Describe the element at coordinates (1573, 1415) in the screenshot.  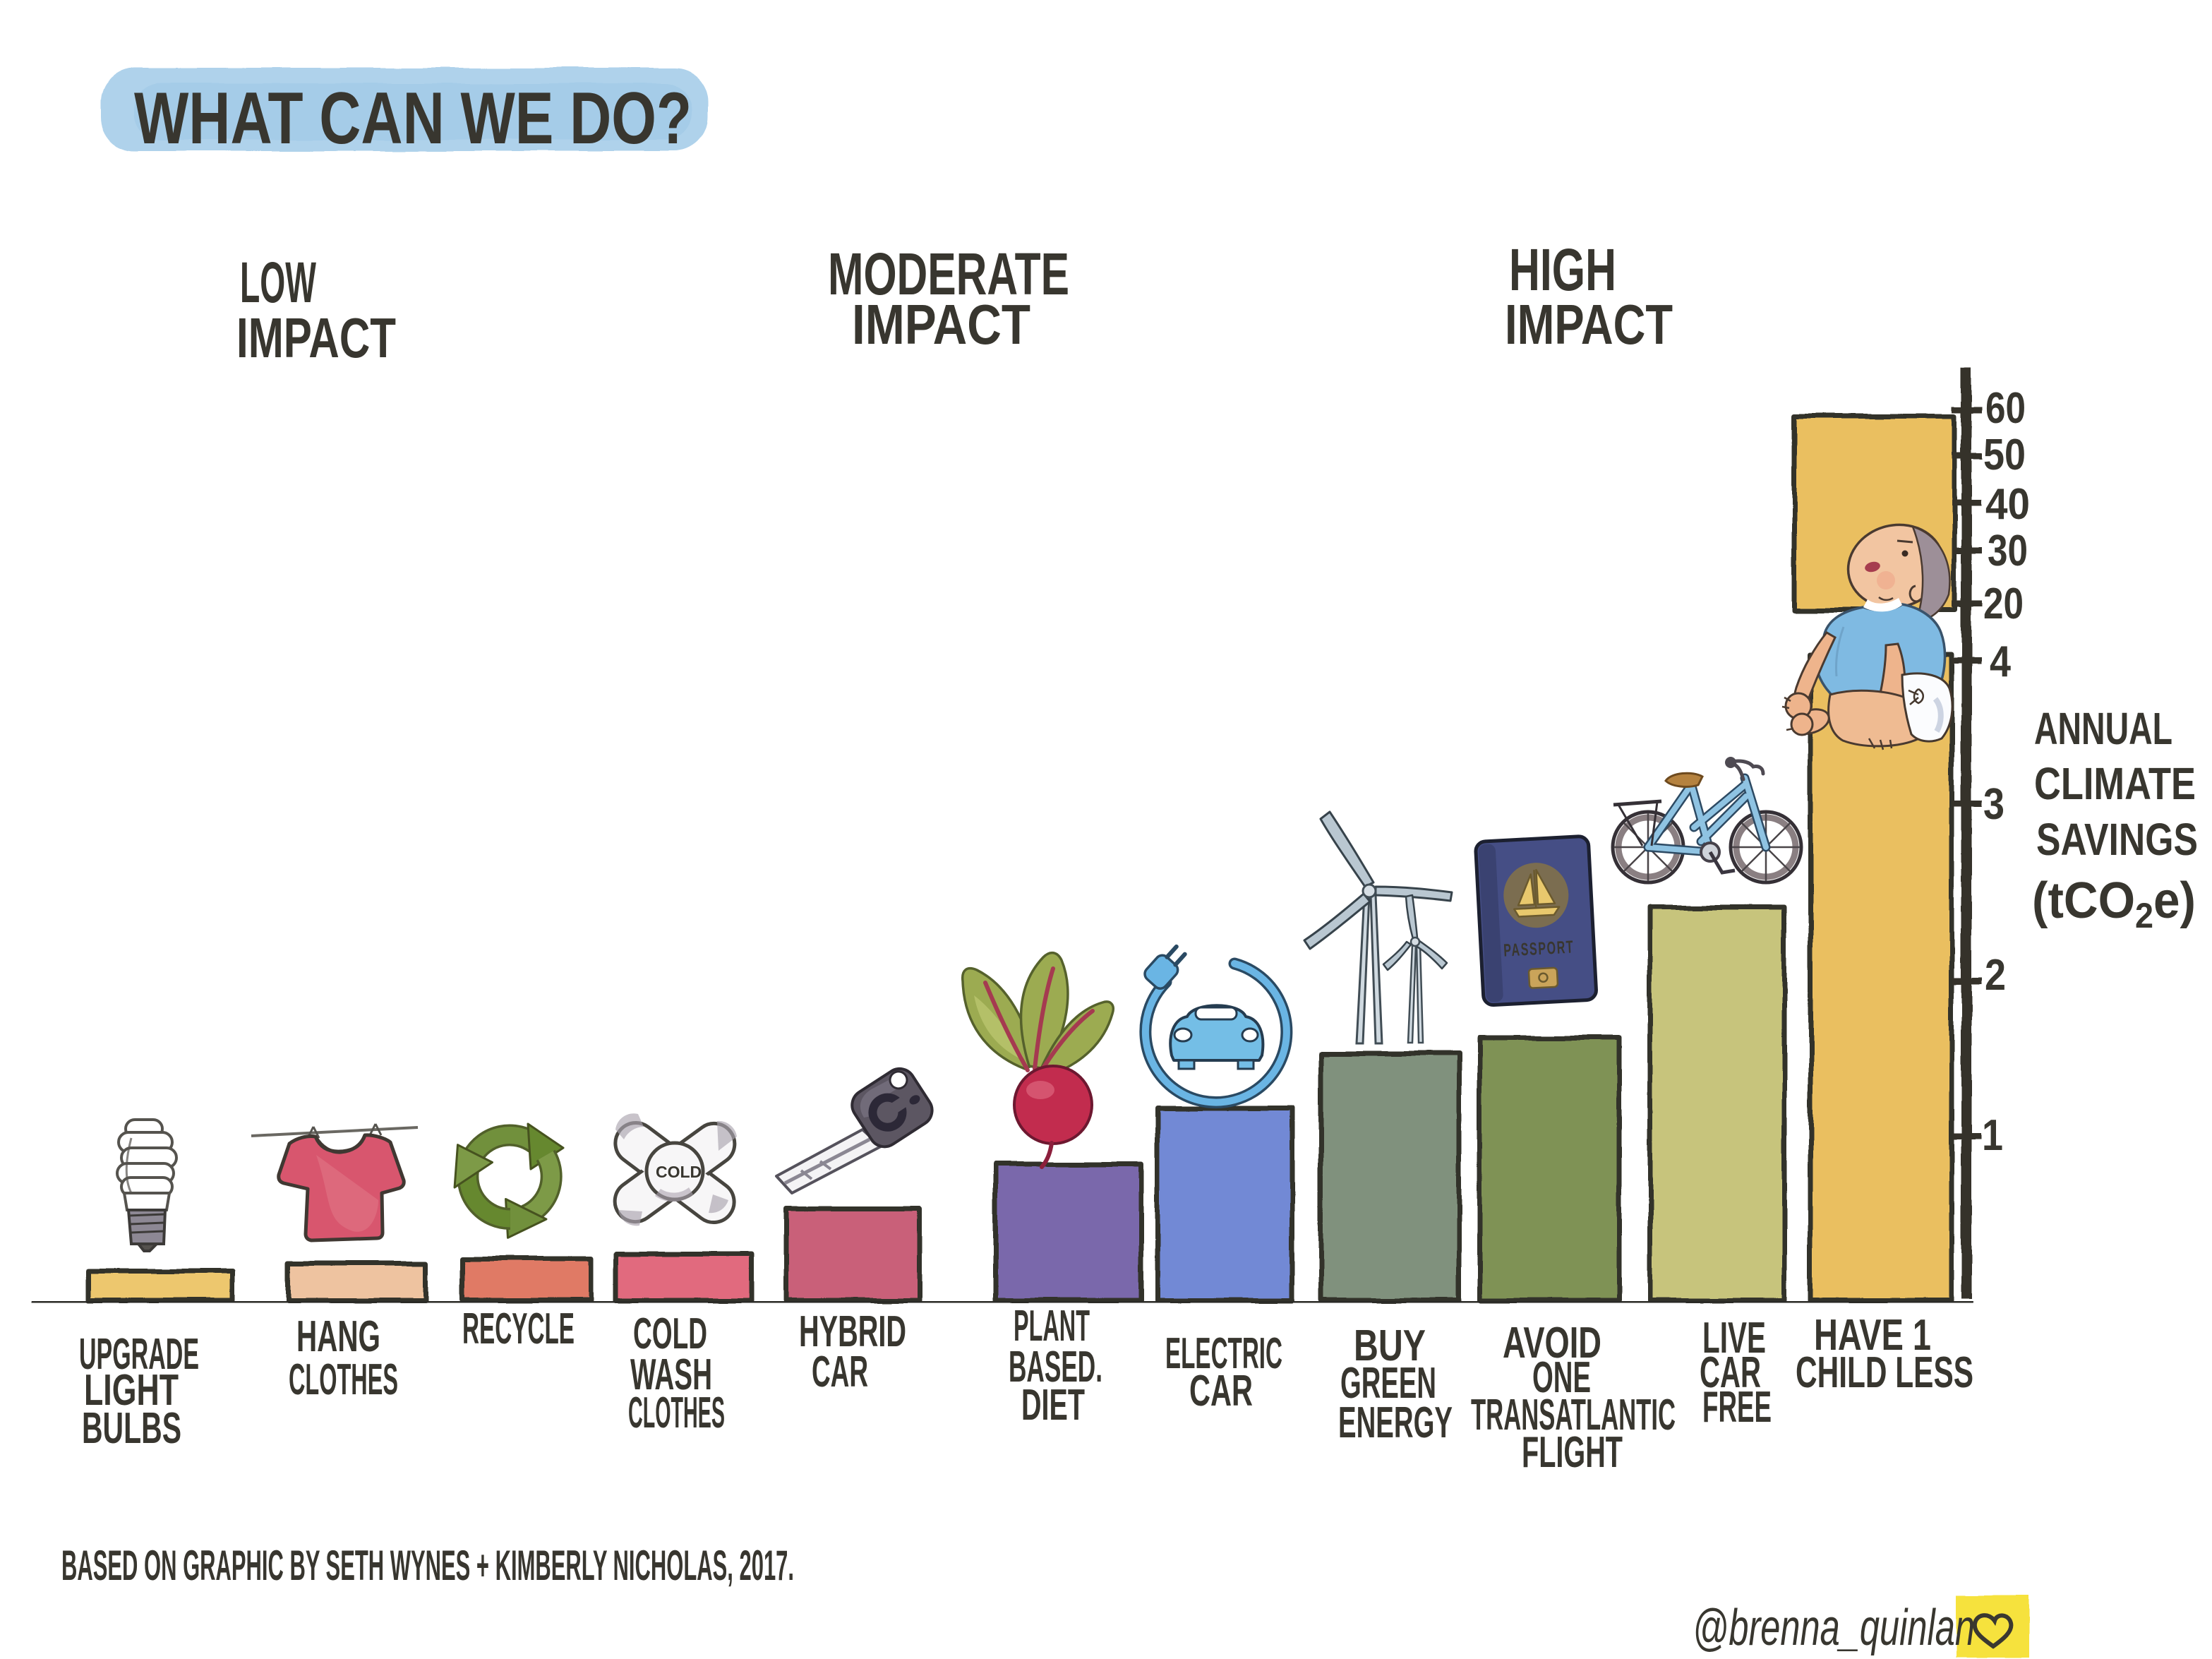
I see `svg-text: TRANSATLANTIC` at that location.